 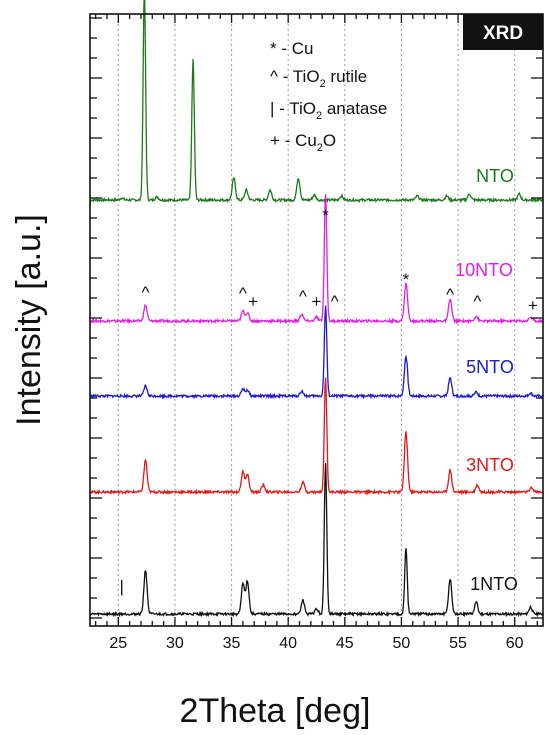 I want to click on series-label-1nto: 1NTO, so click(x=494, y=584).